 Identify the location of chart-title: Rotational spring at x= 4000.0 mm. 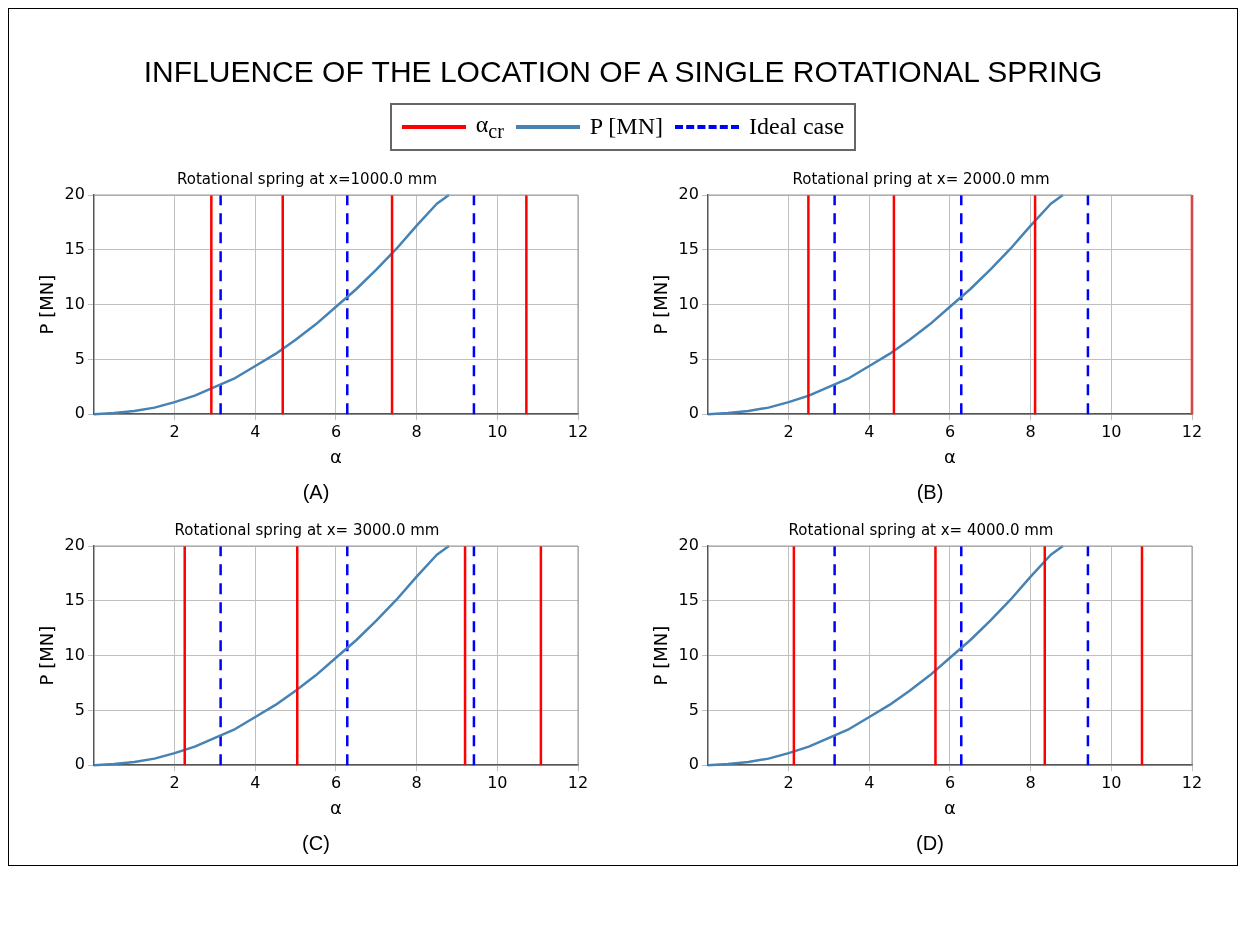
(921, 529).